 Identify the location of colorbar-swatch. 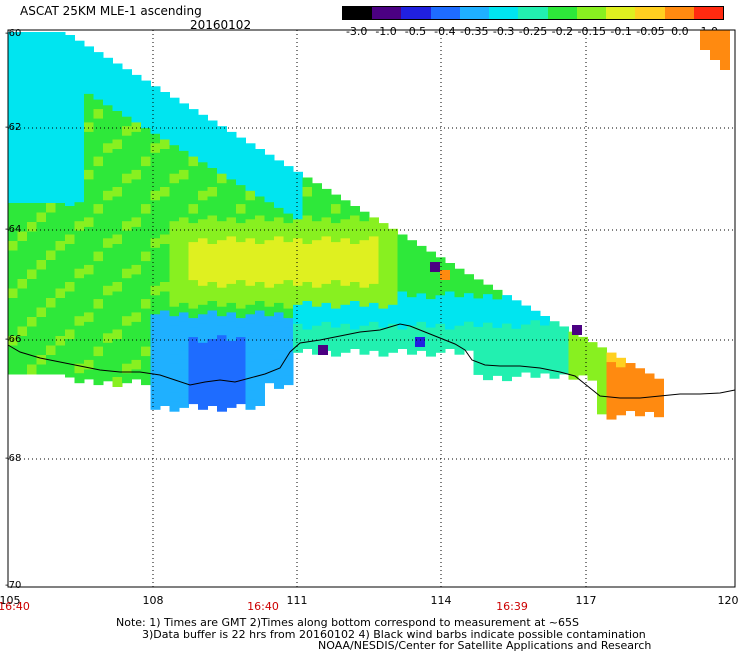
(591, 13).